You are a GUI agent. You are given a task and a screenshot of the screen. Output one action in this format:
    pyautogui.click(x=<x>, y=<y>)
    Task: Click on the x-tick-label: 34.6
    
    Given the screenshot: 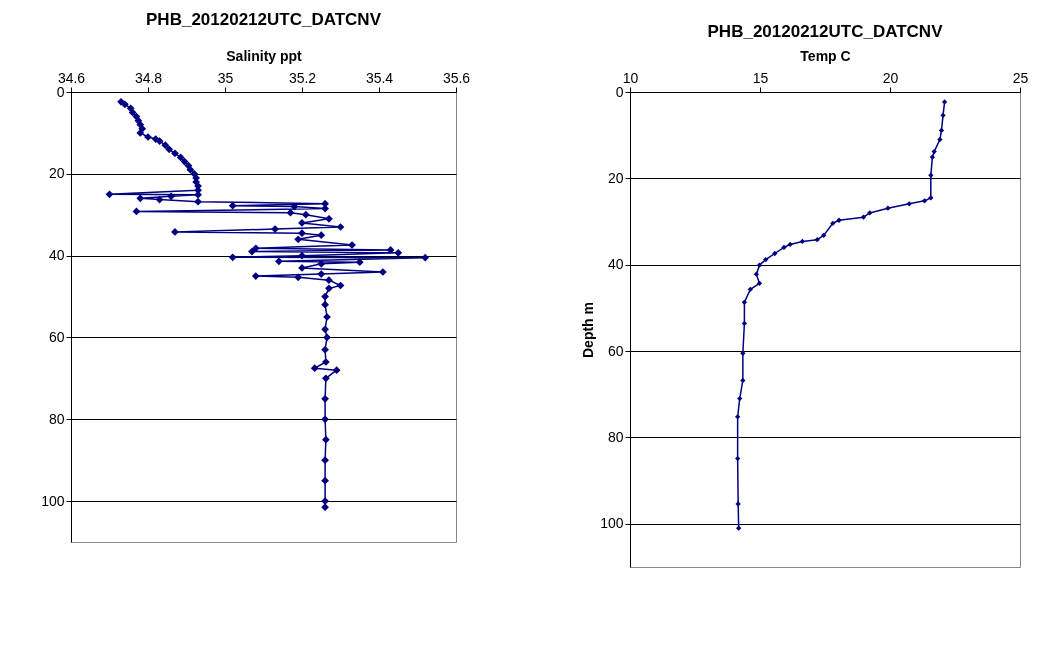 What is the action you would take?
    pyautogui.click(x=71, y=77)
    